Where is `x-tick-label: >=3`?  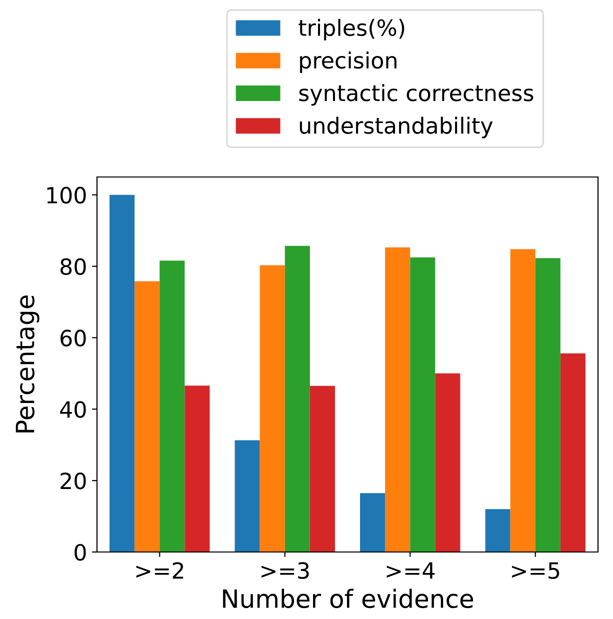 x-tick-label: >=3 is located at coordinates (285, 570).